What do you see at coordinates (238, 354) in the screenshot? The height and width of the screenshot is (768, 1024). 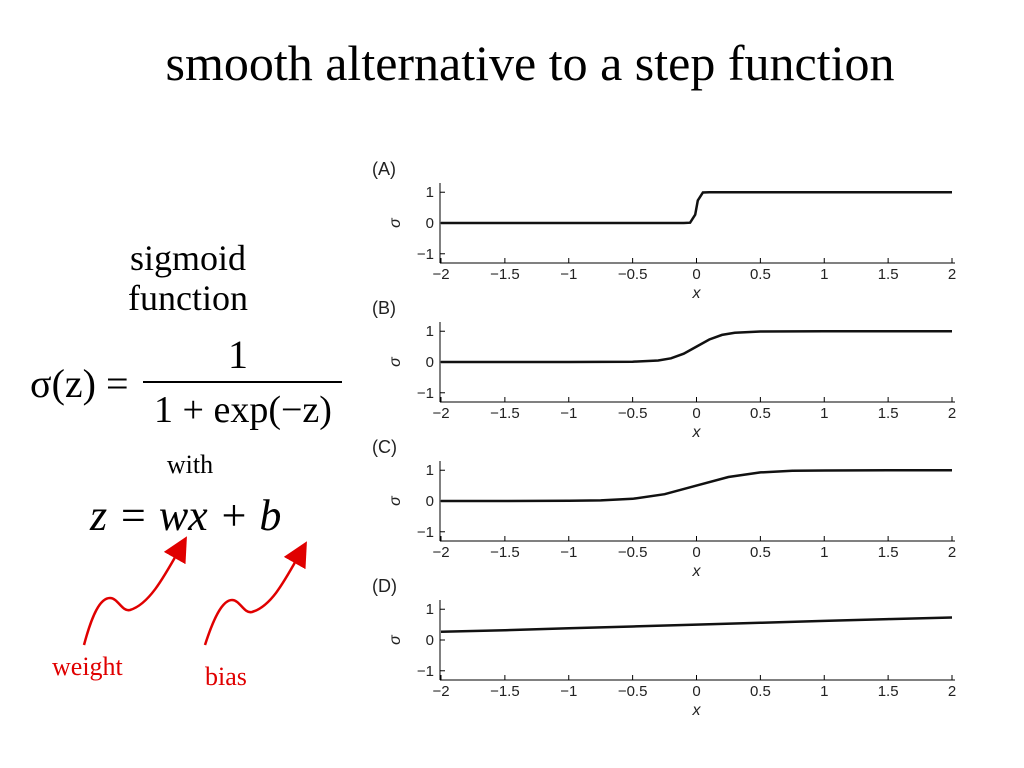 I see `formula-numerator: 1` at bounding box center [238, 354].